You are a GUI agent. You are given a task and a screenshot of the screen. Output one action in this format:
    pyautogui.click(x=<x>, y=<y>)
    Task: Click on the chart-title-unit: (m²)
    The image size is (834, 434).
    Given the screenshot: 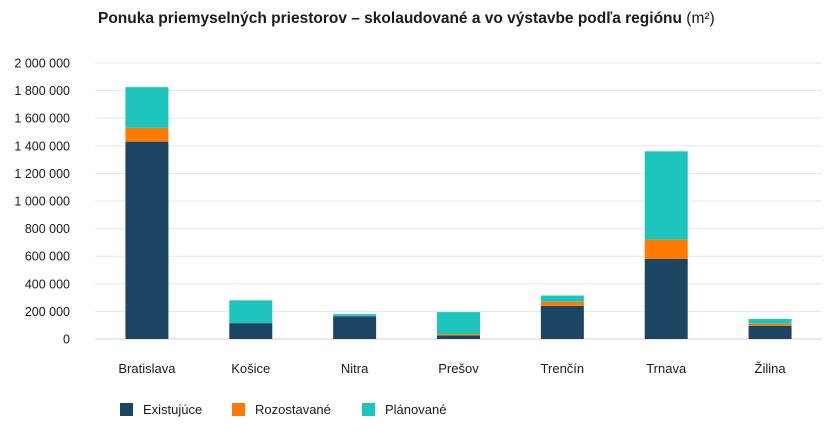 What is the action you would take?
    pyautogui.click(x=700, y=18)
    